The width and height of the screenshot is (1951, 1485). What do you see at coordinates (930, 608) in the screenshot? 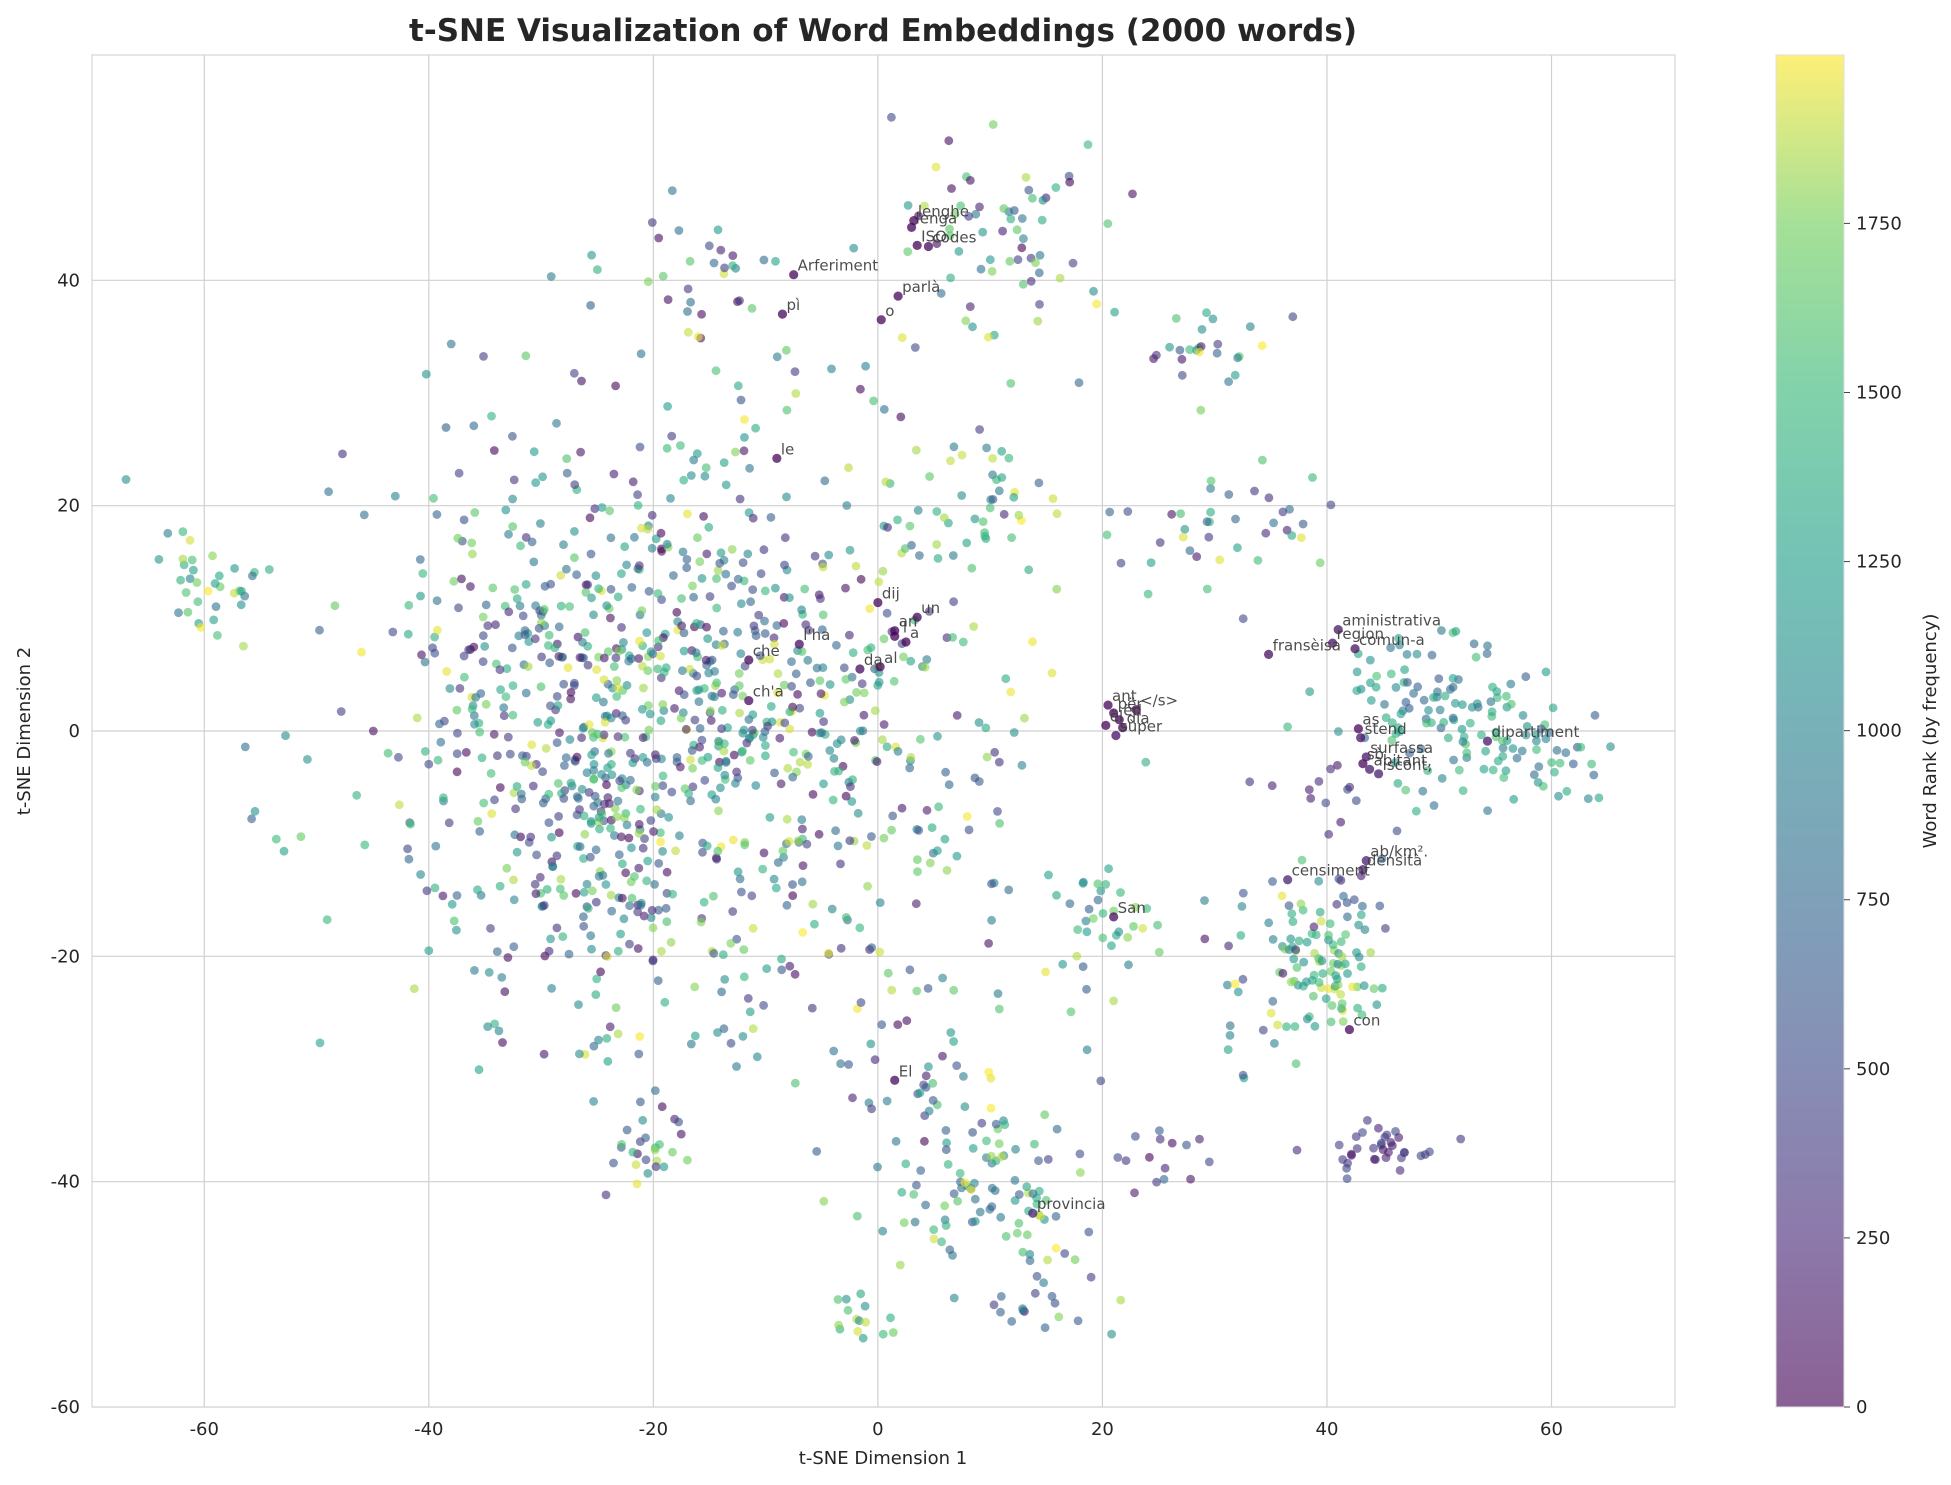
I see `word-label: un` at bounding box center [930, 608].